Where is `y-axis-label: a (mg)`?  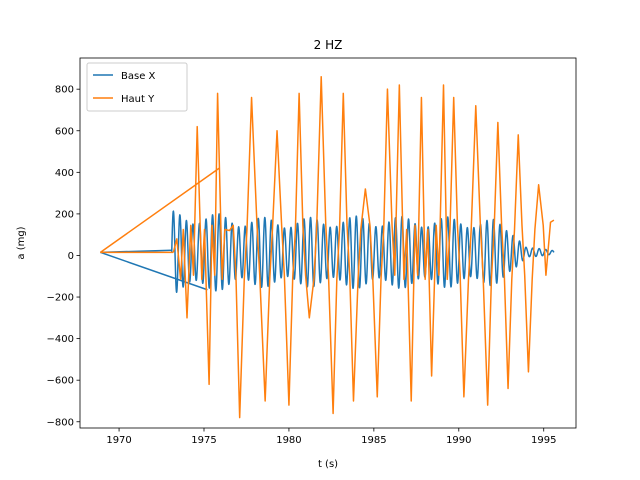
y-axis-label: a (mg) is located at coordinates (21, 242).